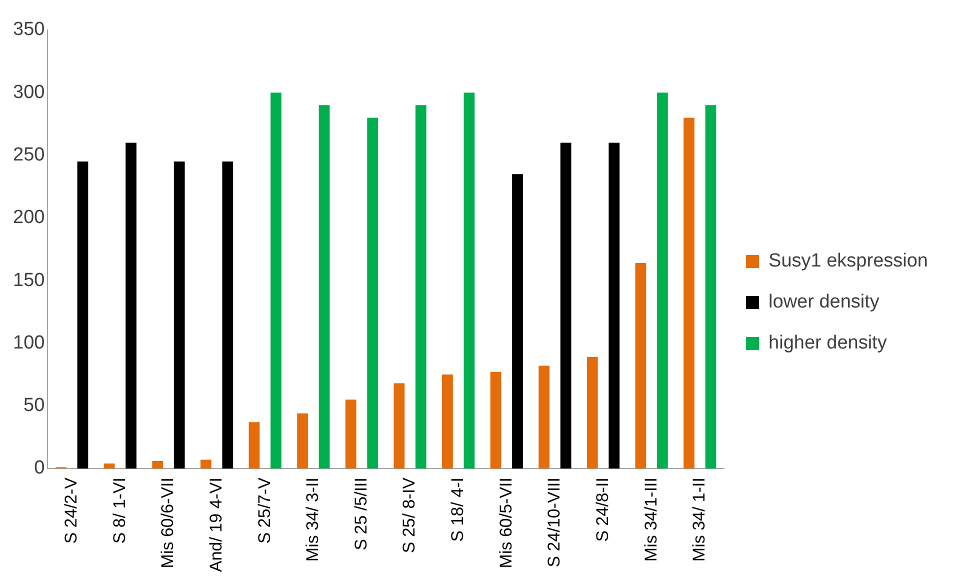 The height and width of the screenshot is (580, 953). Describe the element at coordinates (71, 510) in the screenshot. I see `x-tick-label: S 24/2-V` at that location.